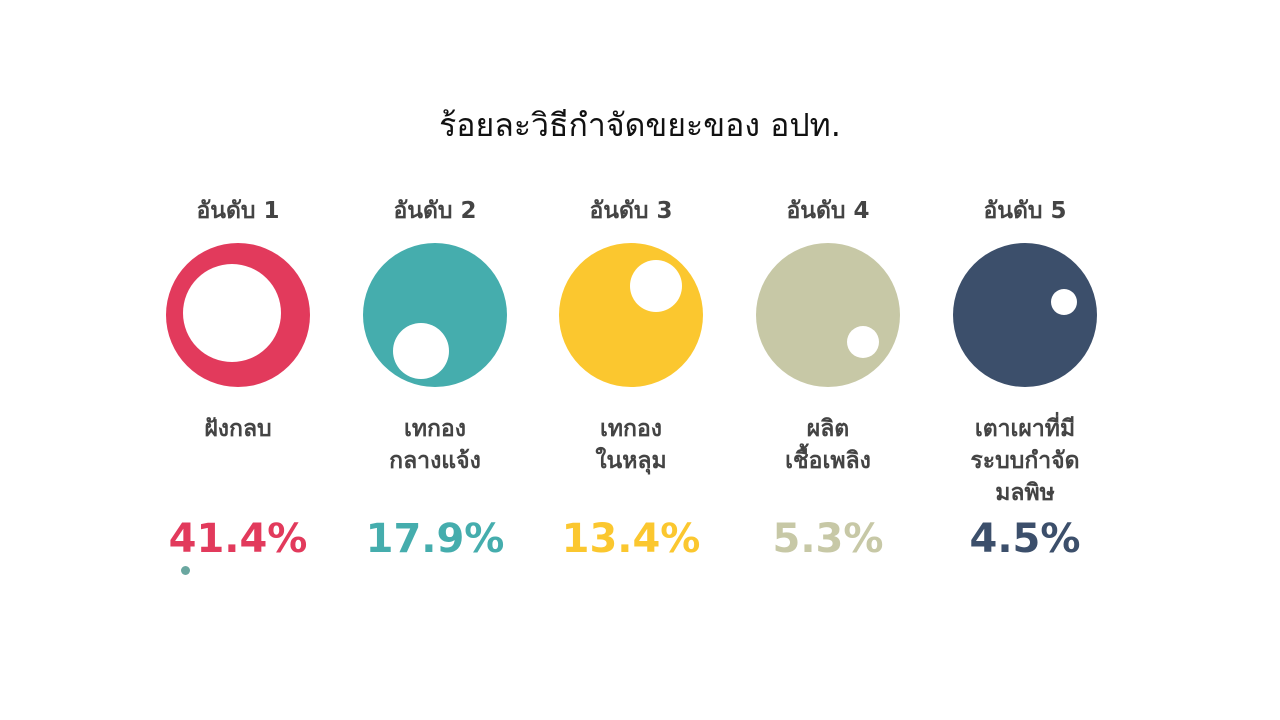  Describe the element at coordinates (631, 445) in the screenshot. I see `category-label-3: เทกอง ในหลุม` at that location.